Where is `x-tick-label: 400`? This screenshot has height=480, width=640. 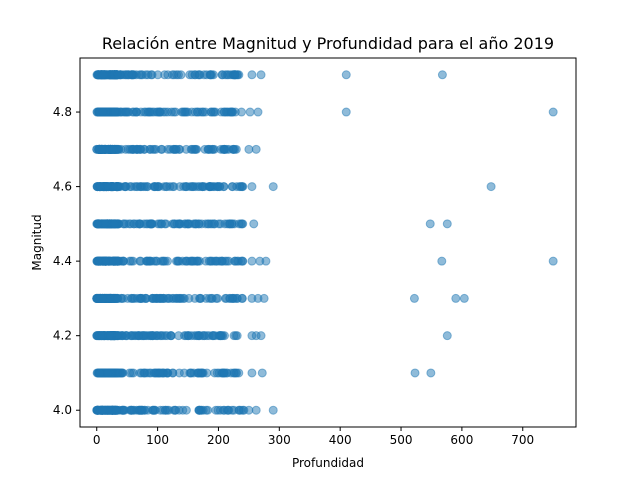
x-tick-label: 400 is located at coordinates (340, 440).